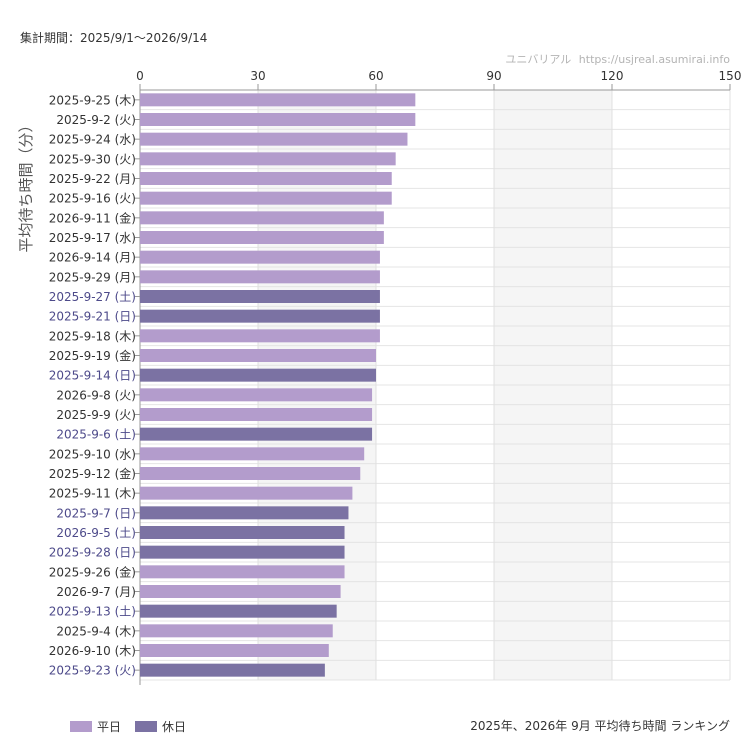 This screenshot has height=750, width=750. What do you see at coordinates (92, 140) in the screenshot?
I see `category-label: 2025-9-24 (水)` at bounding box center [92, 140].